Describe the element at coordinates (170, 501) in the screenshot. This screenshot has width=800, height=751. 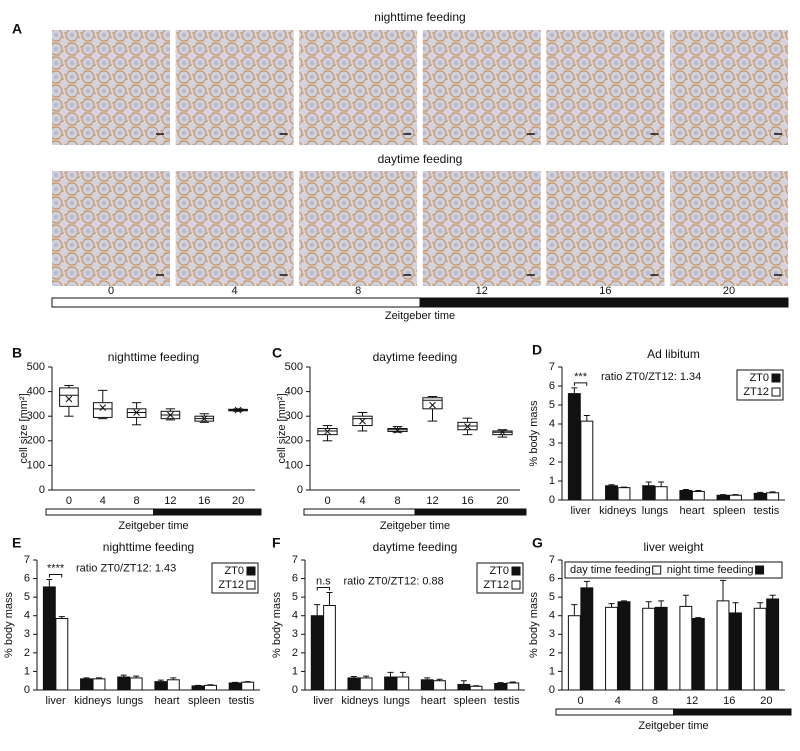
I see `x-tick-label: 12` at that location.